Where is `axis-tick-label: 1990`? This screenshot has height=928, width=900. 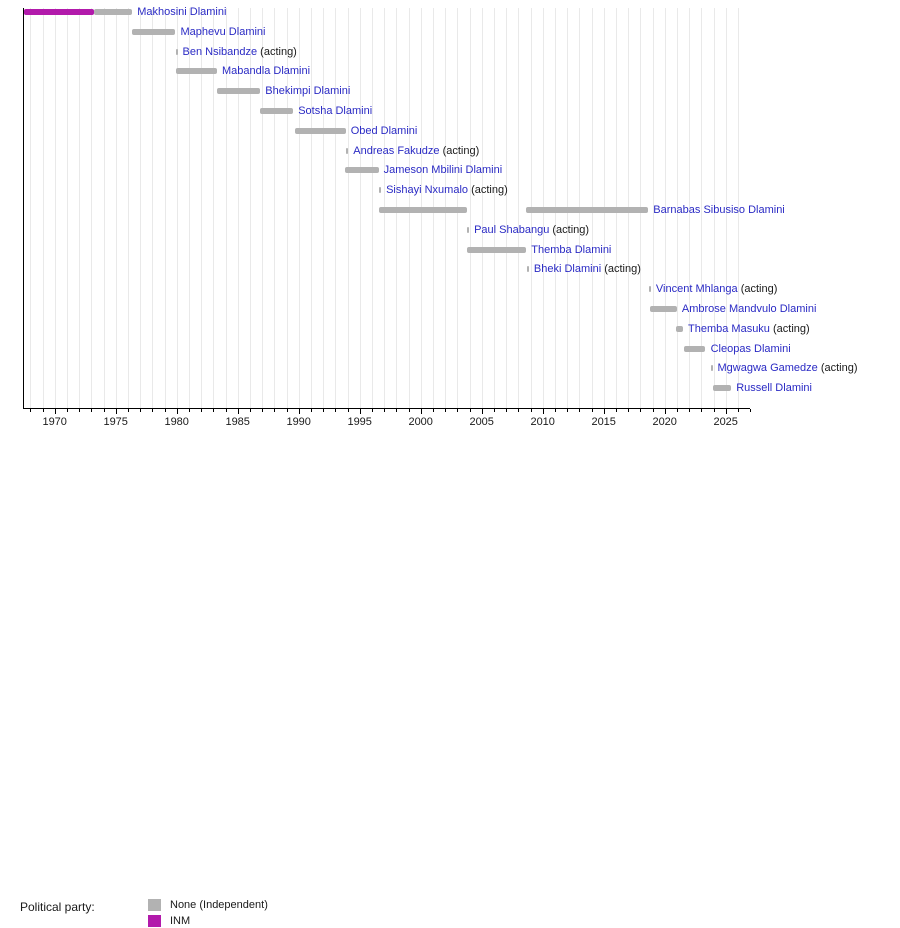
axis-tick-label: 1990 is located at coordinates (298, 422).